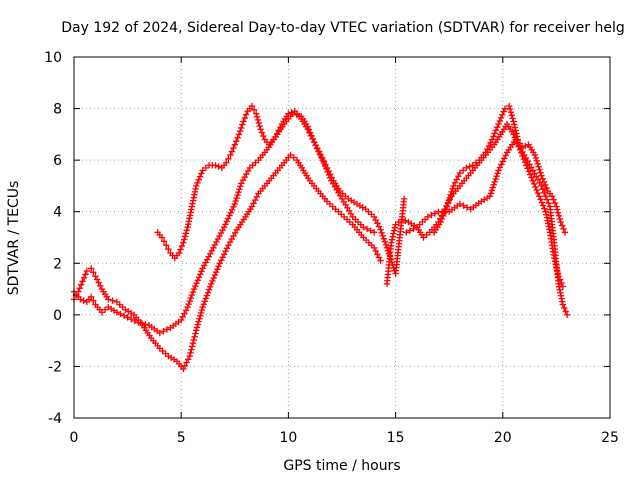  What do you see at coordinates (57, 264) in the screenshot?
I see `y-tick-label-3: 2` at bounding box center [57, 264].